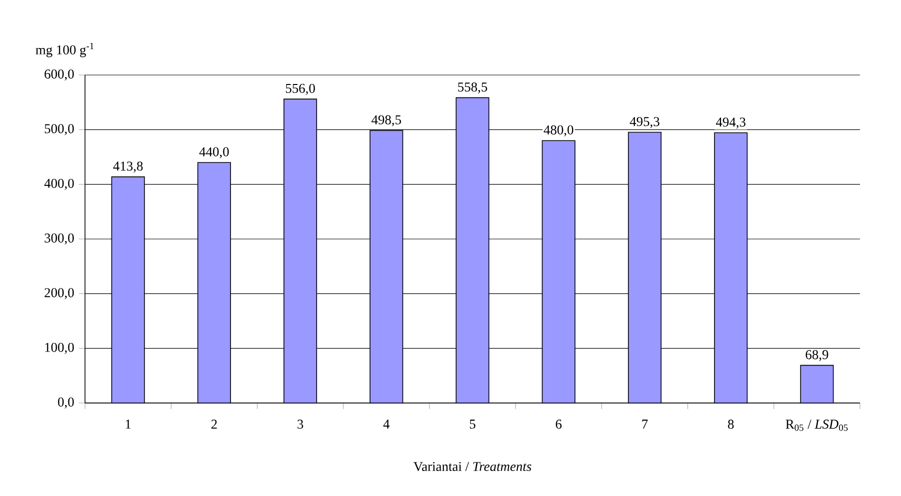 This screenshot has height=496, width=901. What do you see at coordinates (300, 89) in the screenshot?
I see `data-label: 556,0` at bounding box center [300, 89].